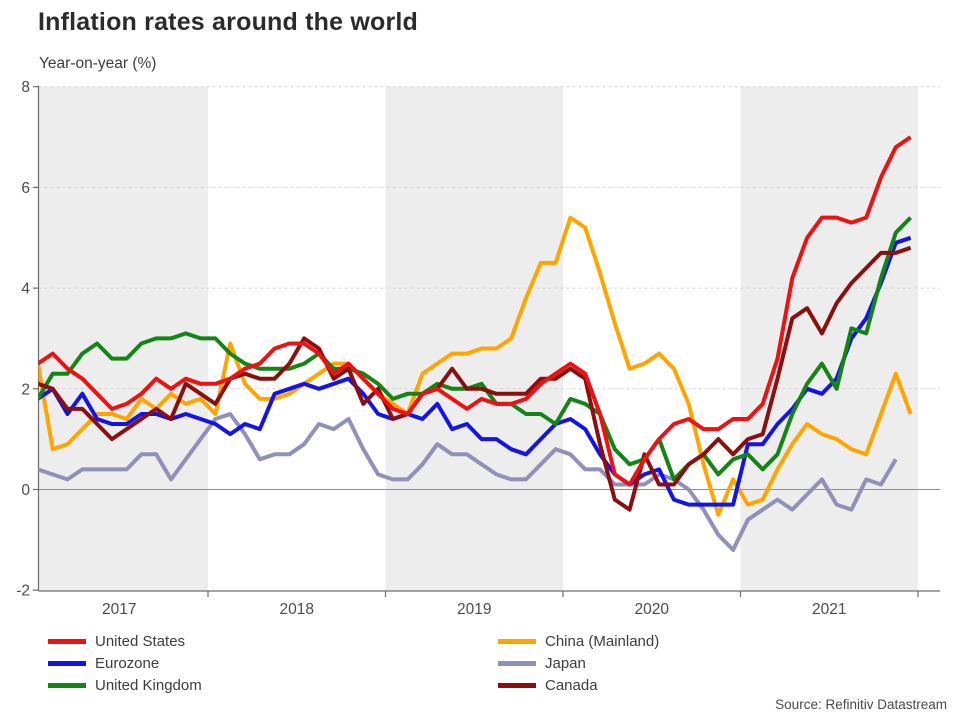 This screenshot has height=720, width=960. I want to click on legend-swatch-united-states, so click(67, 641).